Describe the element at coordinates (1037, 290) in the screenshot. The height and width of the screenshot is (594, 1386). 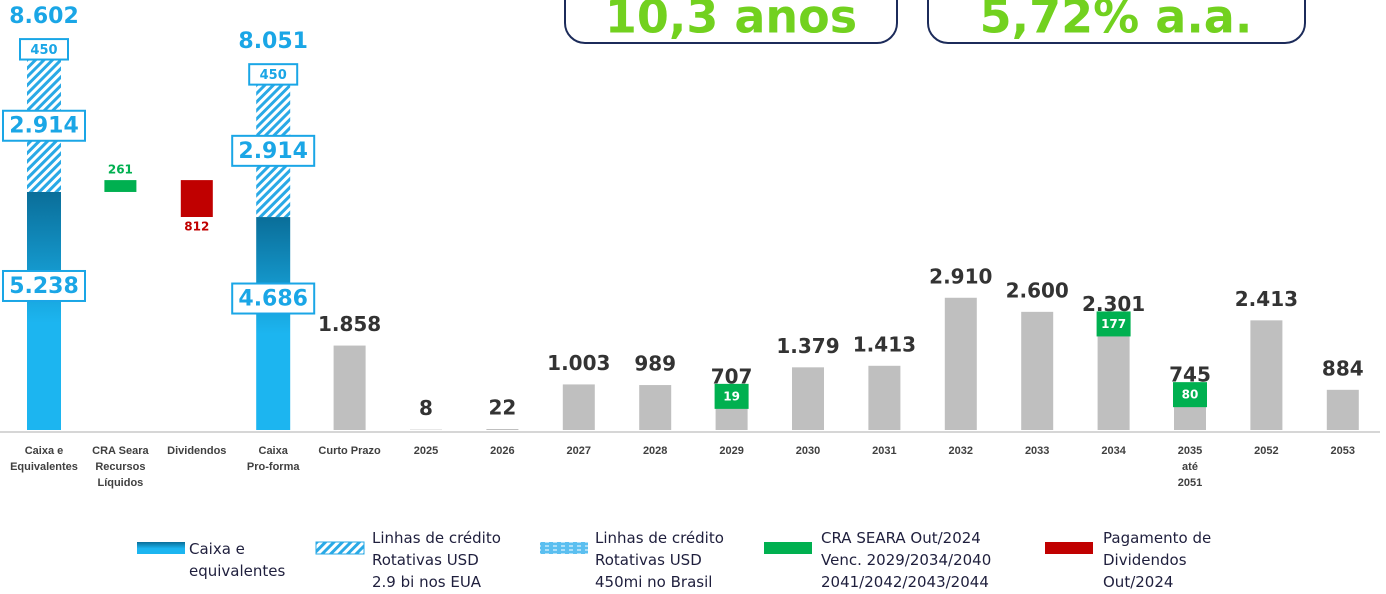
I see `debt-label: 2.600` at that location.